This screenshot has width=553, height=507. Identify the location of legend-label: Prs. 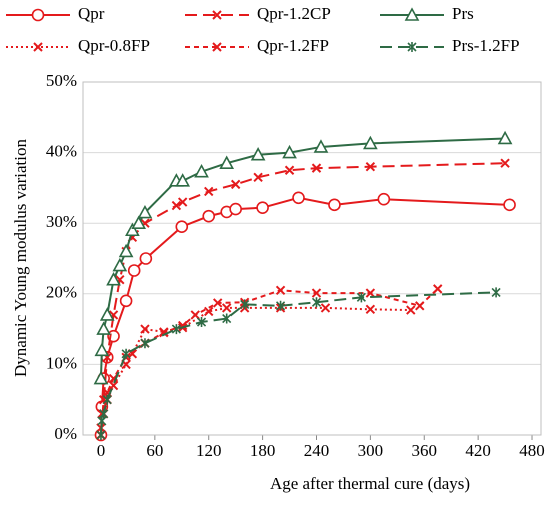
(463, 13).